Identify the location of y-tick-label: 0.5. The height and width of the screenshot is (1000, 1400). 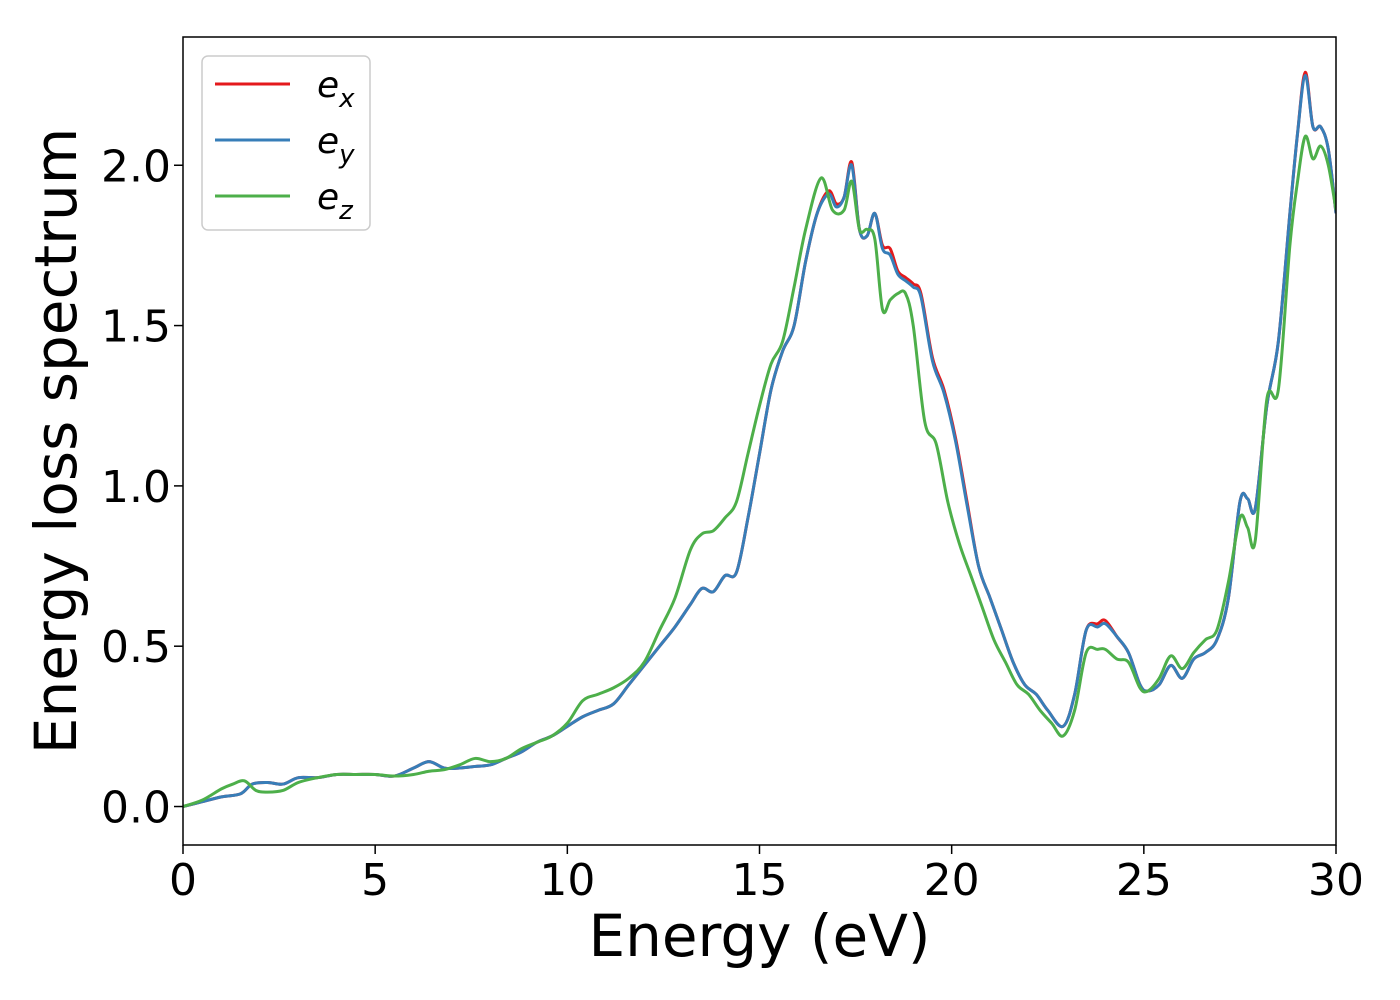
(136, 647).